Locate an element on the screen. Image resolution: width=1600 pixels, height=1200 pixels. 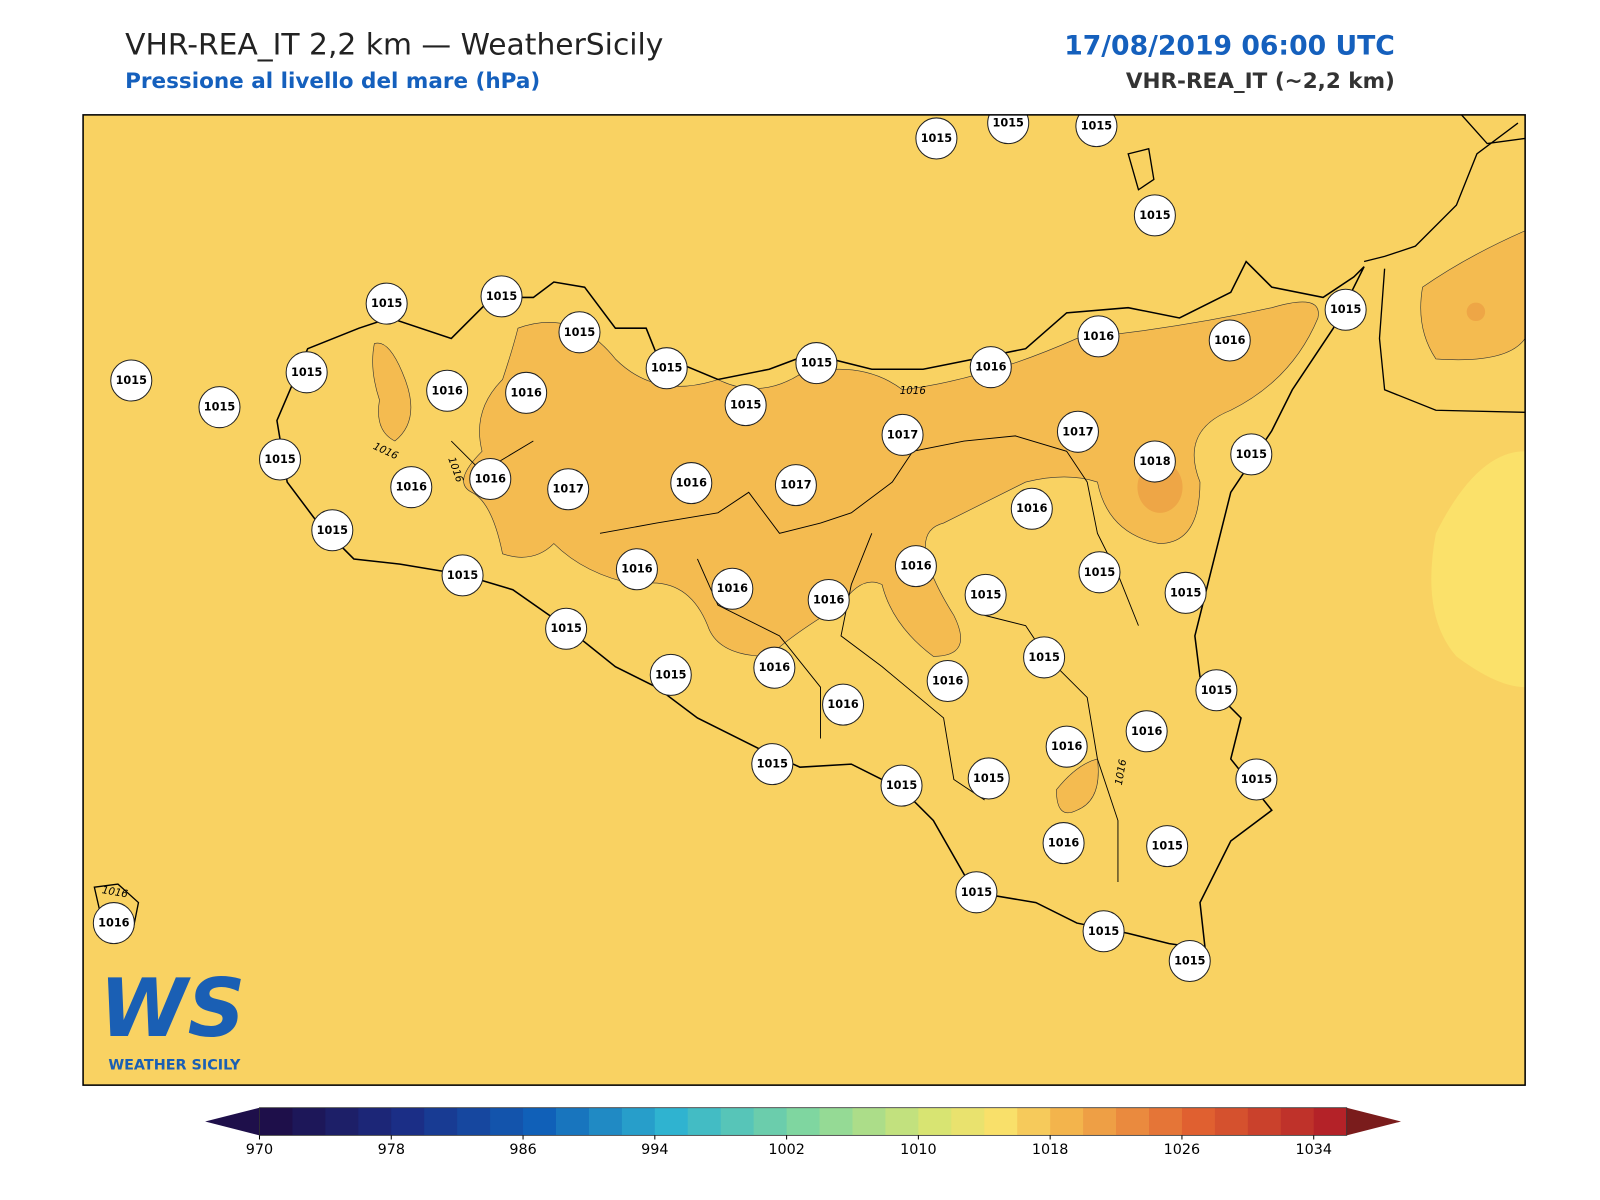
colorbar-tick-label: 1026 is located at coordinates (1182, 1150).